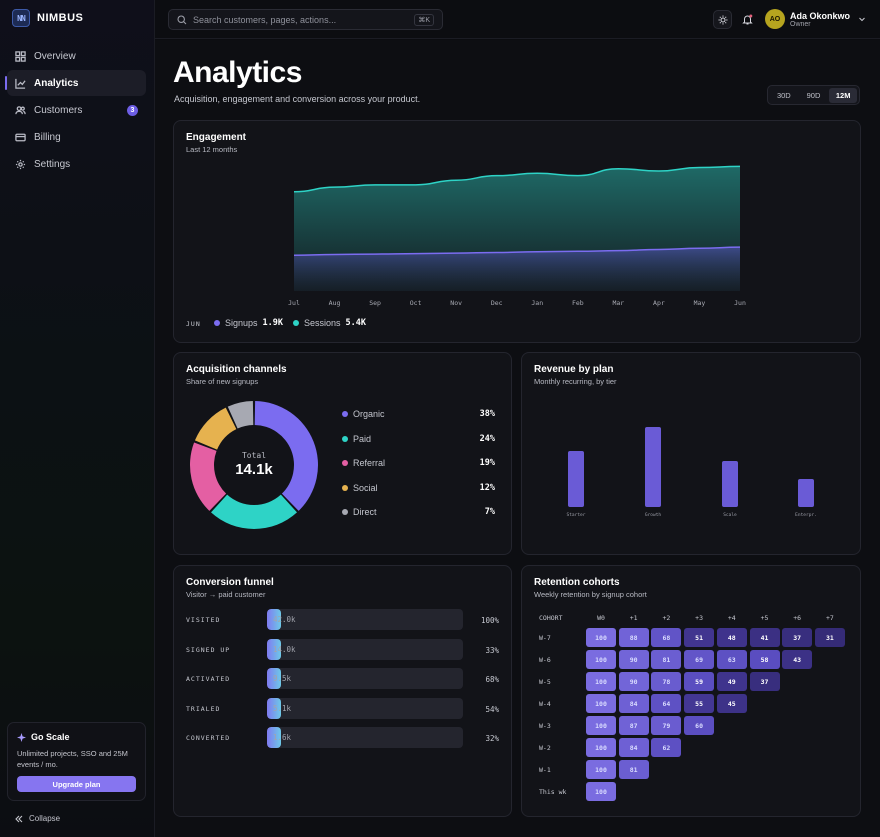 Image resolution: width=880 pixels, height=837 pixels. I want to click on sessions-label: Sessions, so click(322, 323).